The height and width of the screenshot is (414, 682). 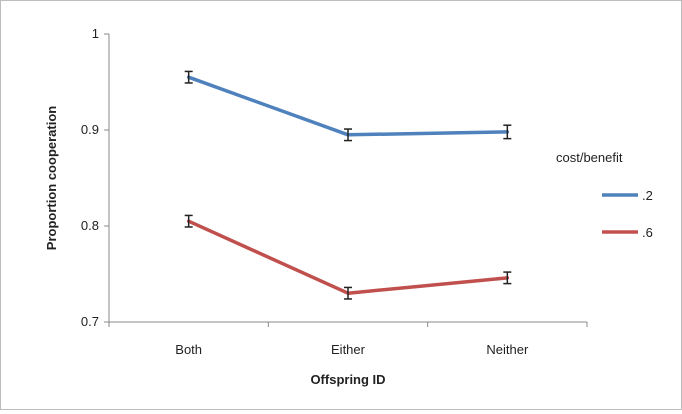 What do you see at coordinates (348, 339) in the screenshot?
I see `x-ticks: Both Either Neither` at bounding box center [348, 339].